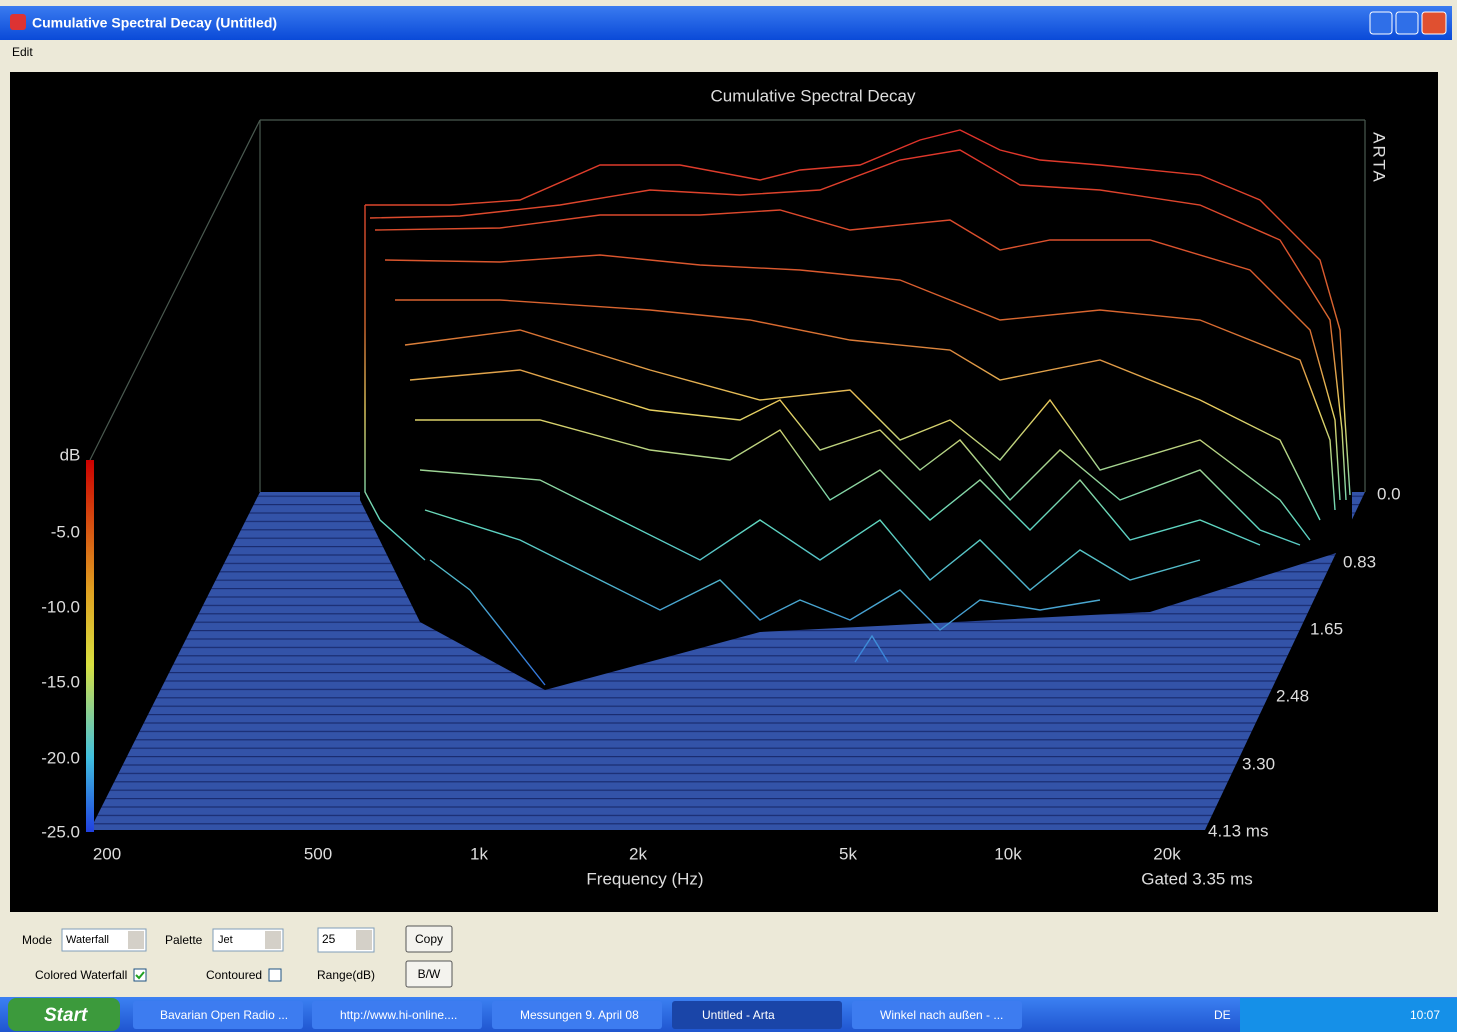 The width and height of the screenshot is (1457, 1032). I want to click on y-tick-label: -15.0, so click(60, 681).